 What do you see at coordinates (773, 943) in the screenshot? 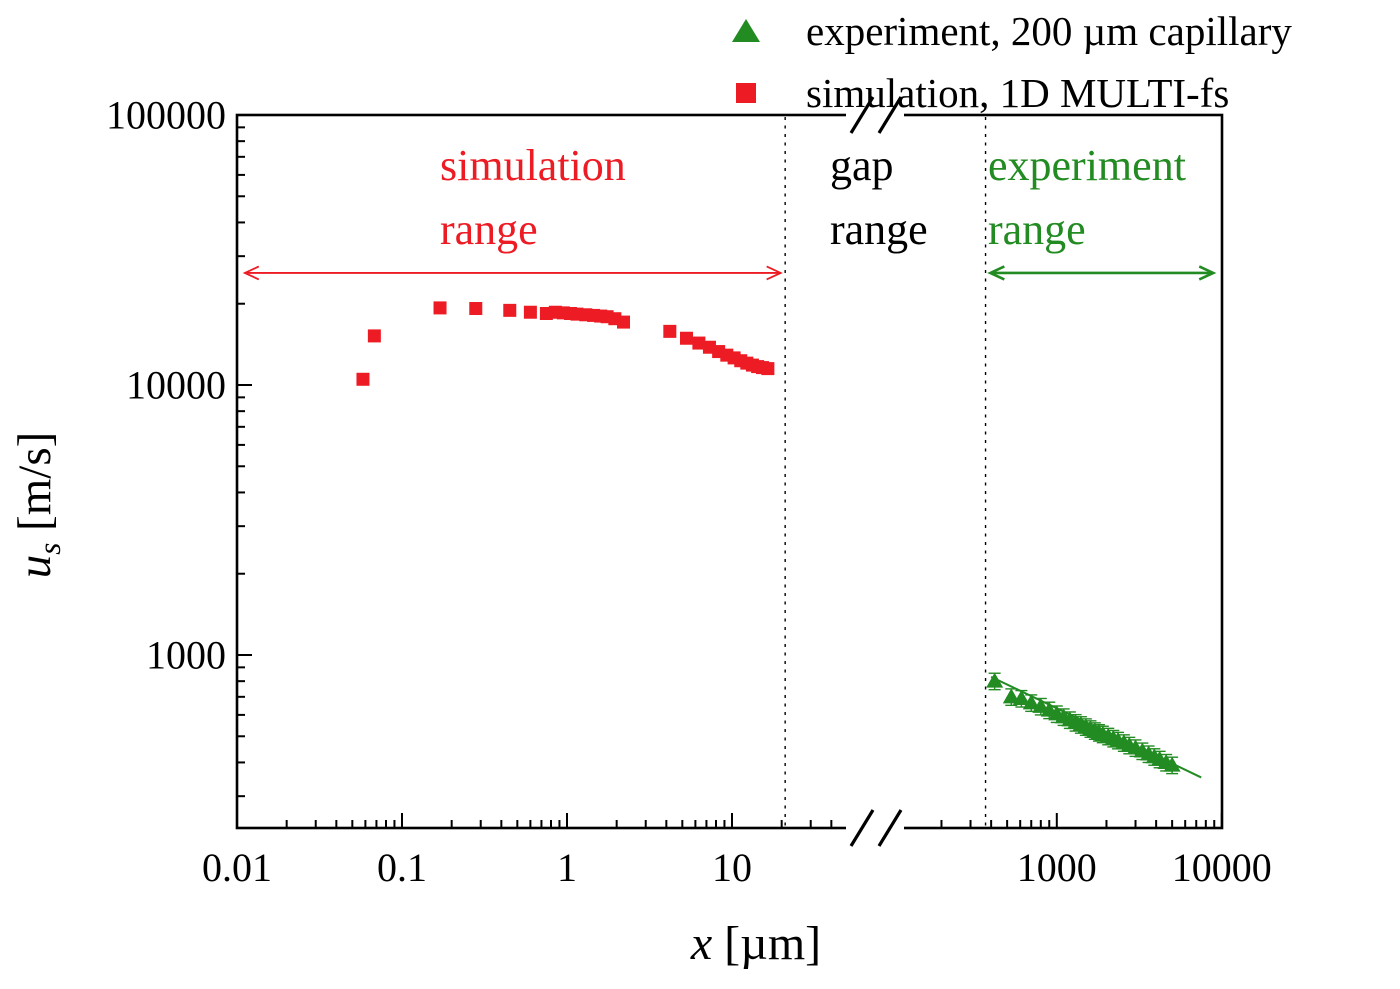
I see `x-axis-unit: [µm]` at bounding box center [773, 943].